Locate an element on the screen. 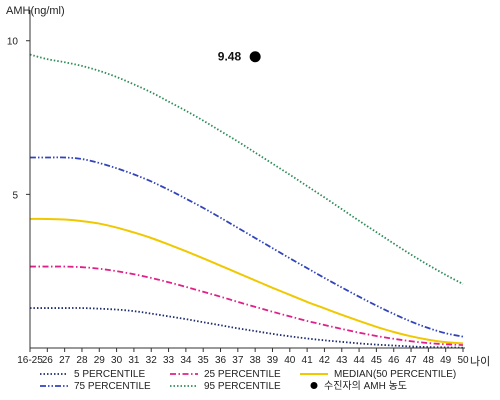  x-tick-label: 42 is located at coordinates (325, 360).